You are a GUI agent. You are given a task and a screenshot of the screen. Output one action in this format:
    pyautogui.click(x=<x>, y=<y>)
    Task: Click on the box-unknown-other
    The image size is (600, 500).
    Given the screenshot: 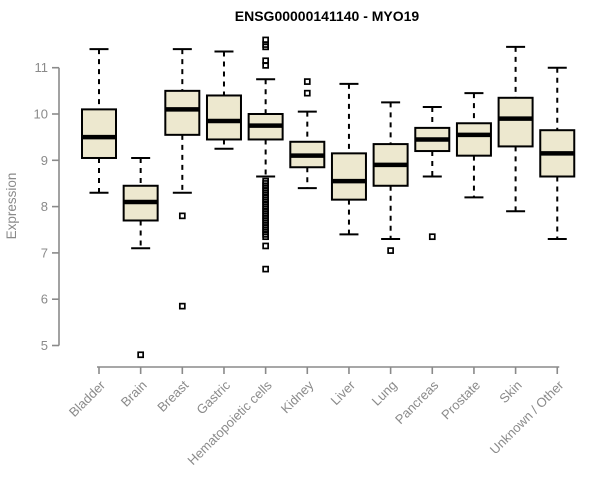 What is the action you would take?
    pyautogui.click(x=557, y=153)
    